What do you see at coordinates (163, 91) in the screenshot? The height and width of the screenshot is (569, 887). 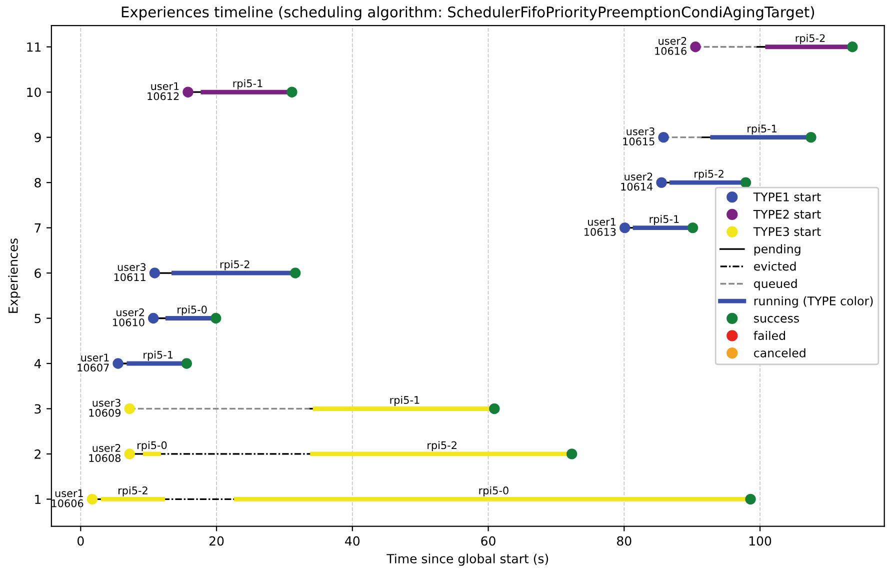 I see `annotation: user1 10612` at bounding box center [163, 91].